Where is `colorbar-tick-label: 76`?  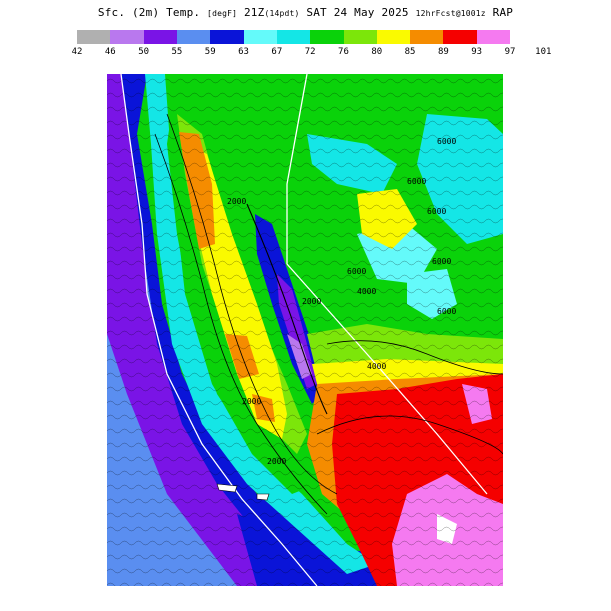 colorbar-tick-label: 76 is located at coordinates (343, 52).